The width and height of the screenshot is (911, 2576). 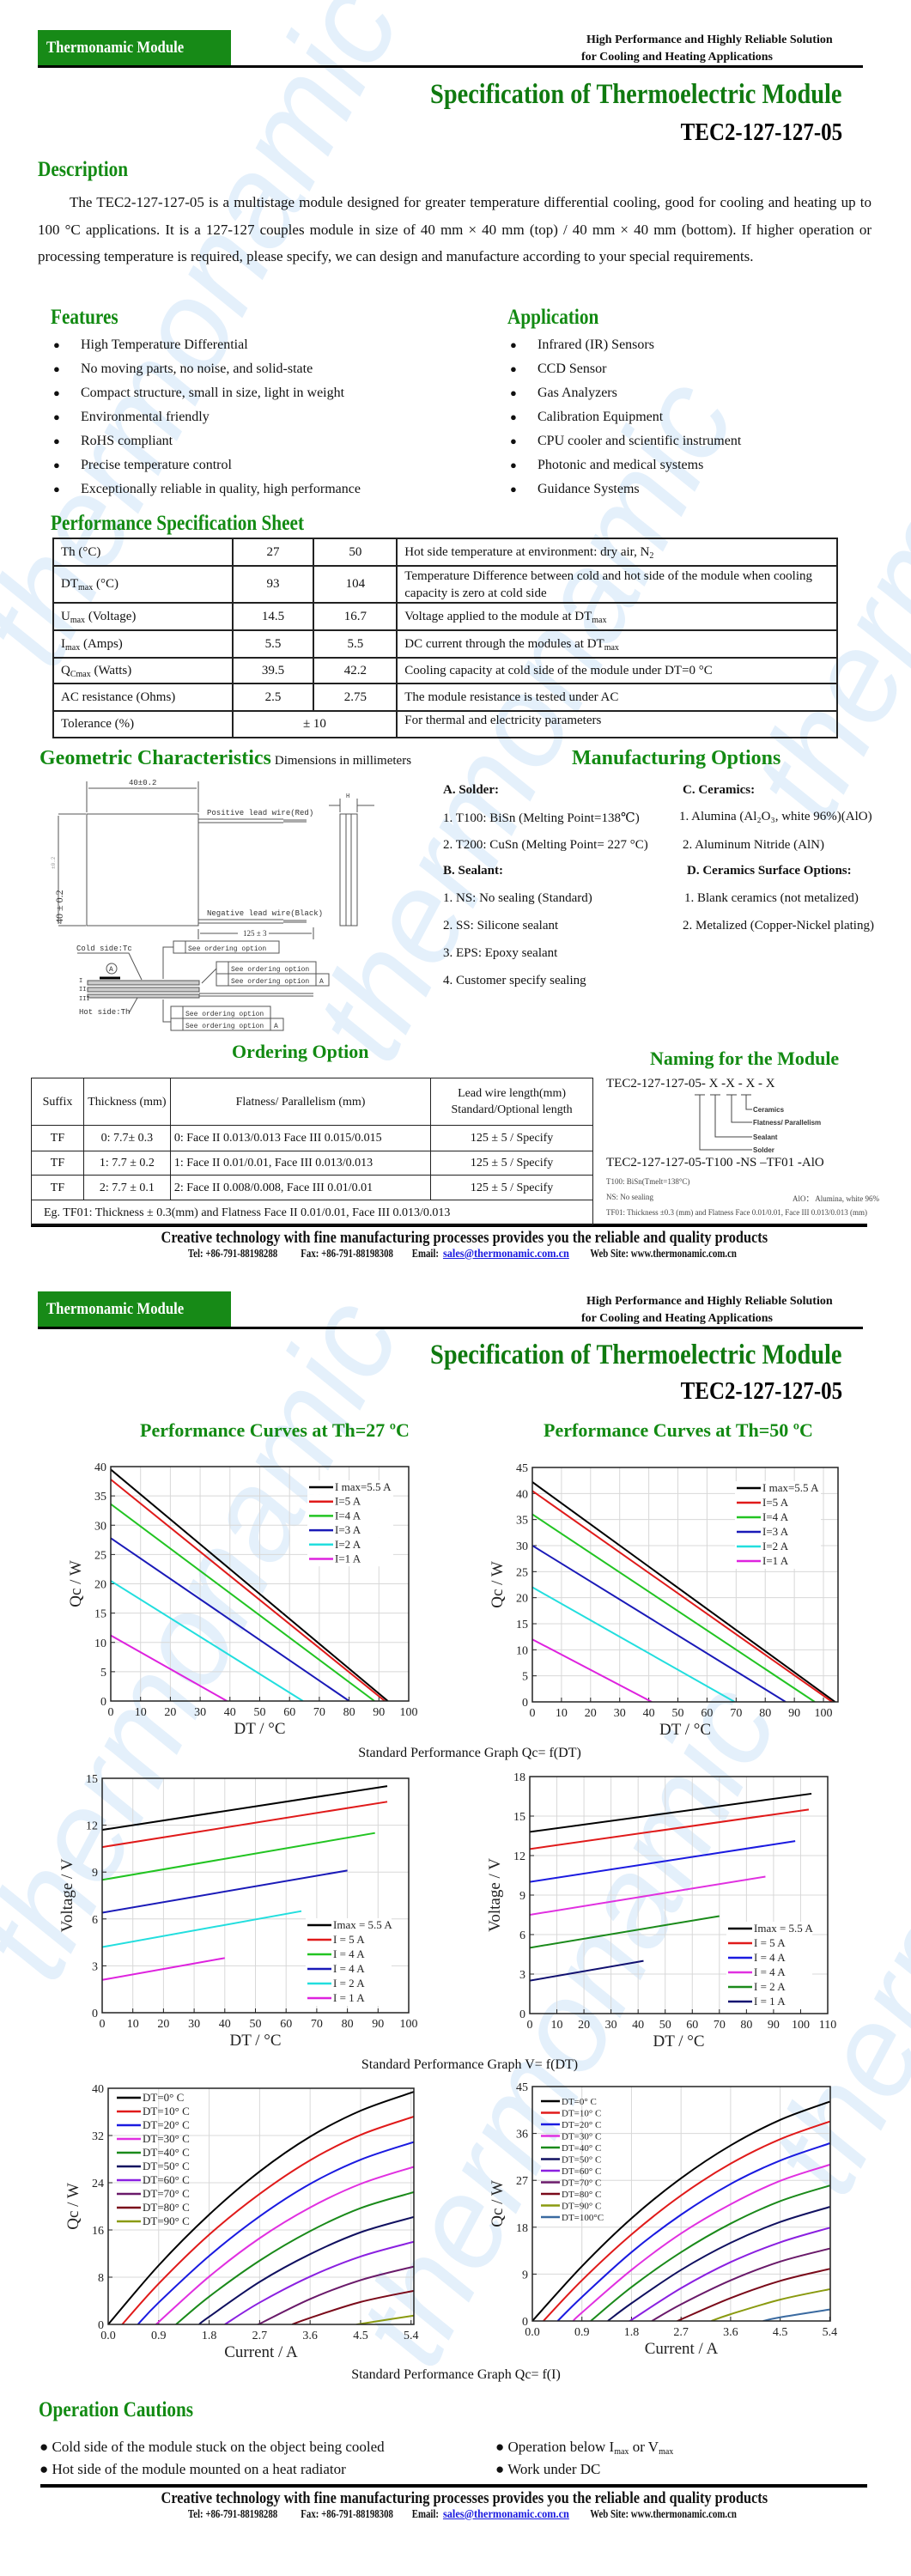 I want to click on naming-pattern: TEC2-127-127-05- X -X - X - X, so click(x=690, y=1084).